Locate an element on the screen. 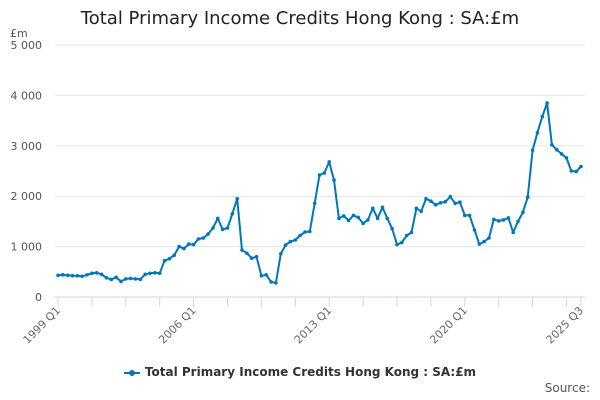 The height and width of the screenshot is (400, 600). svg-text: 4 000 is located at coordinates (27, 95).